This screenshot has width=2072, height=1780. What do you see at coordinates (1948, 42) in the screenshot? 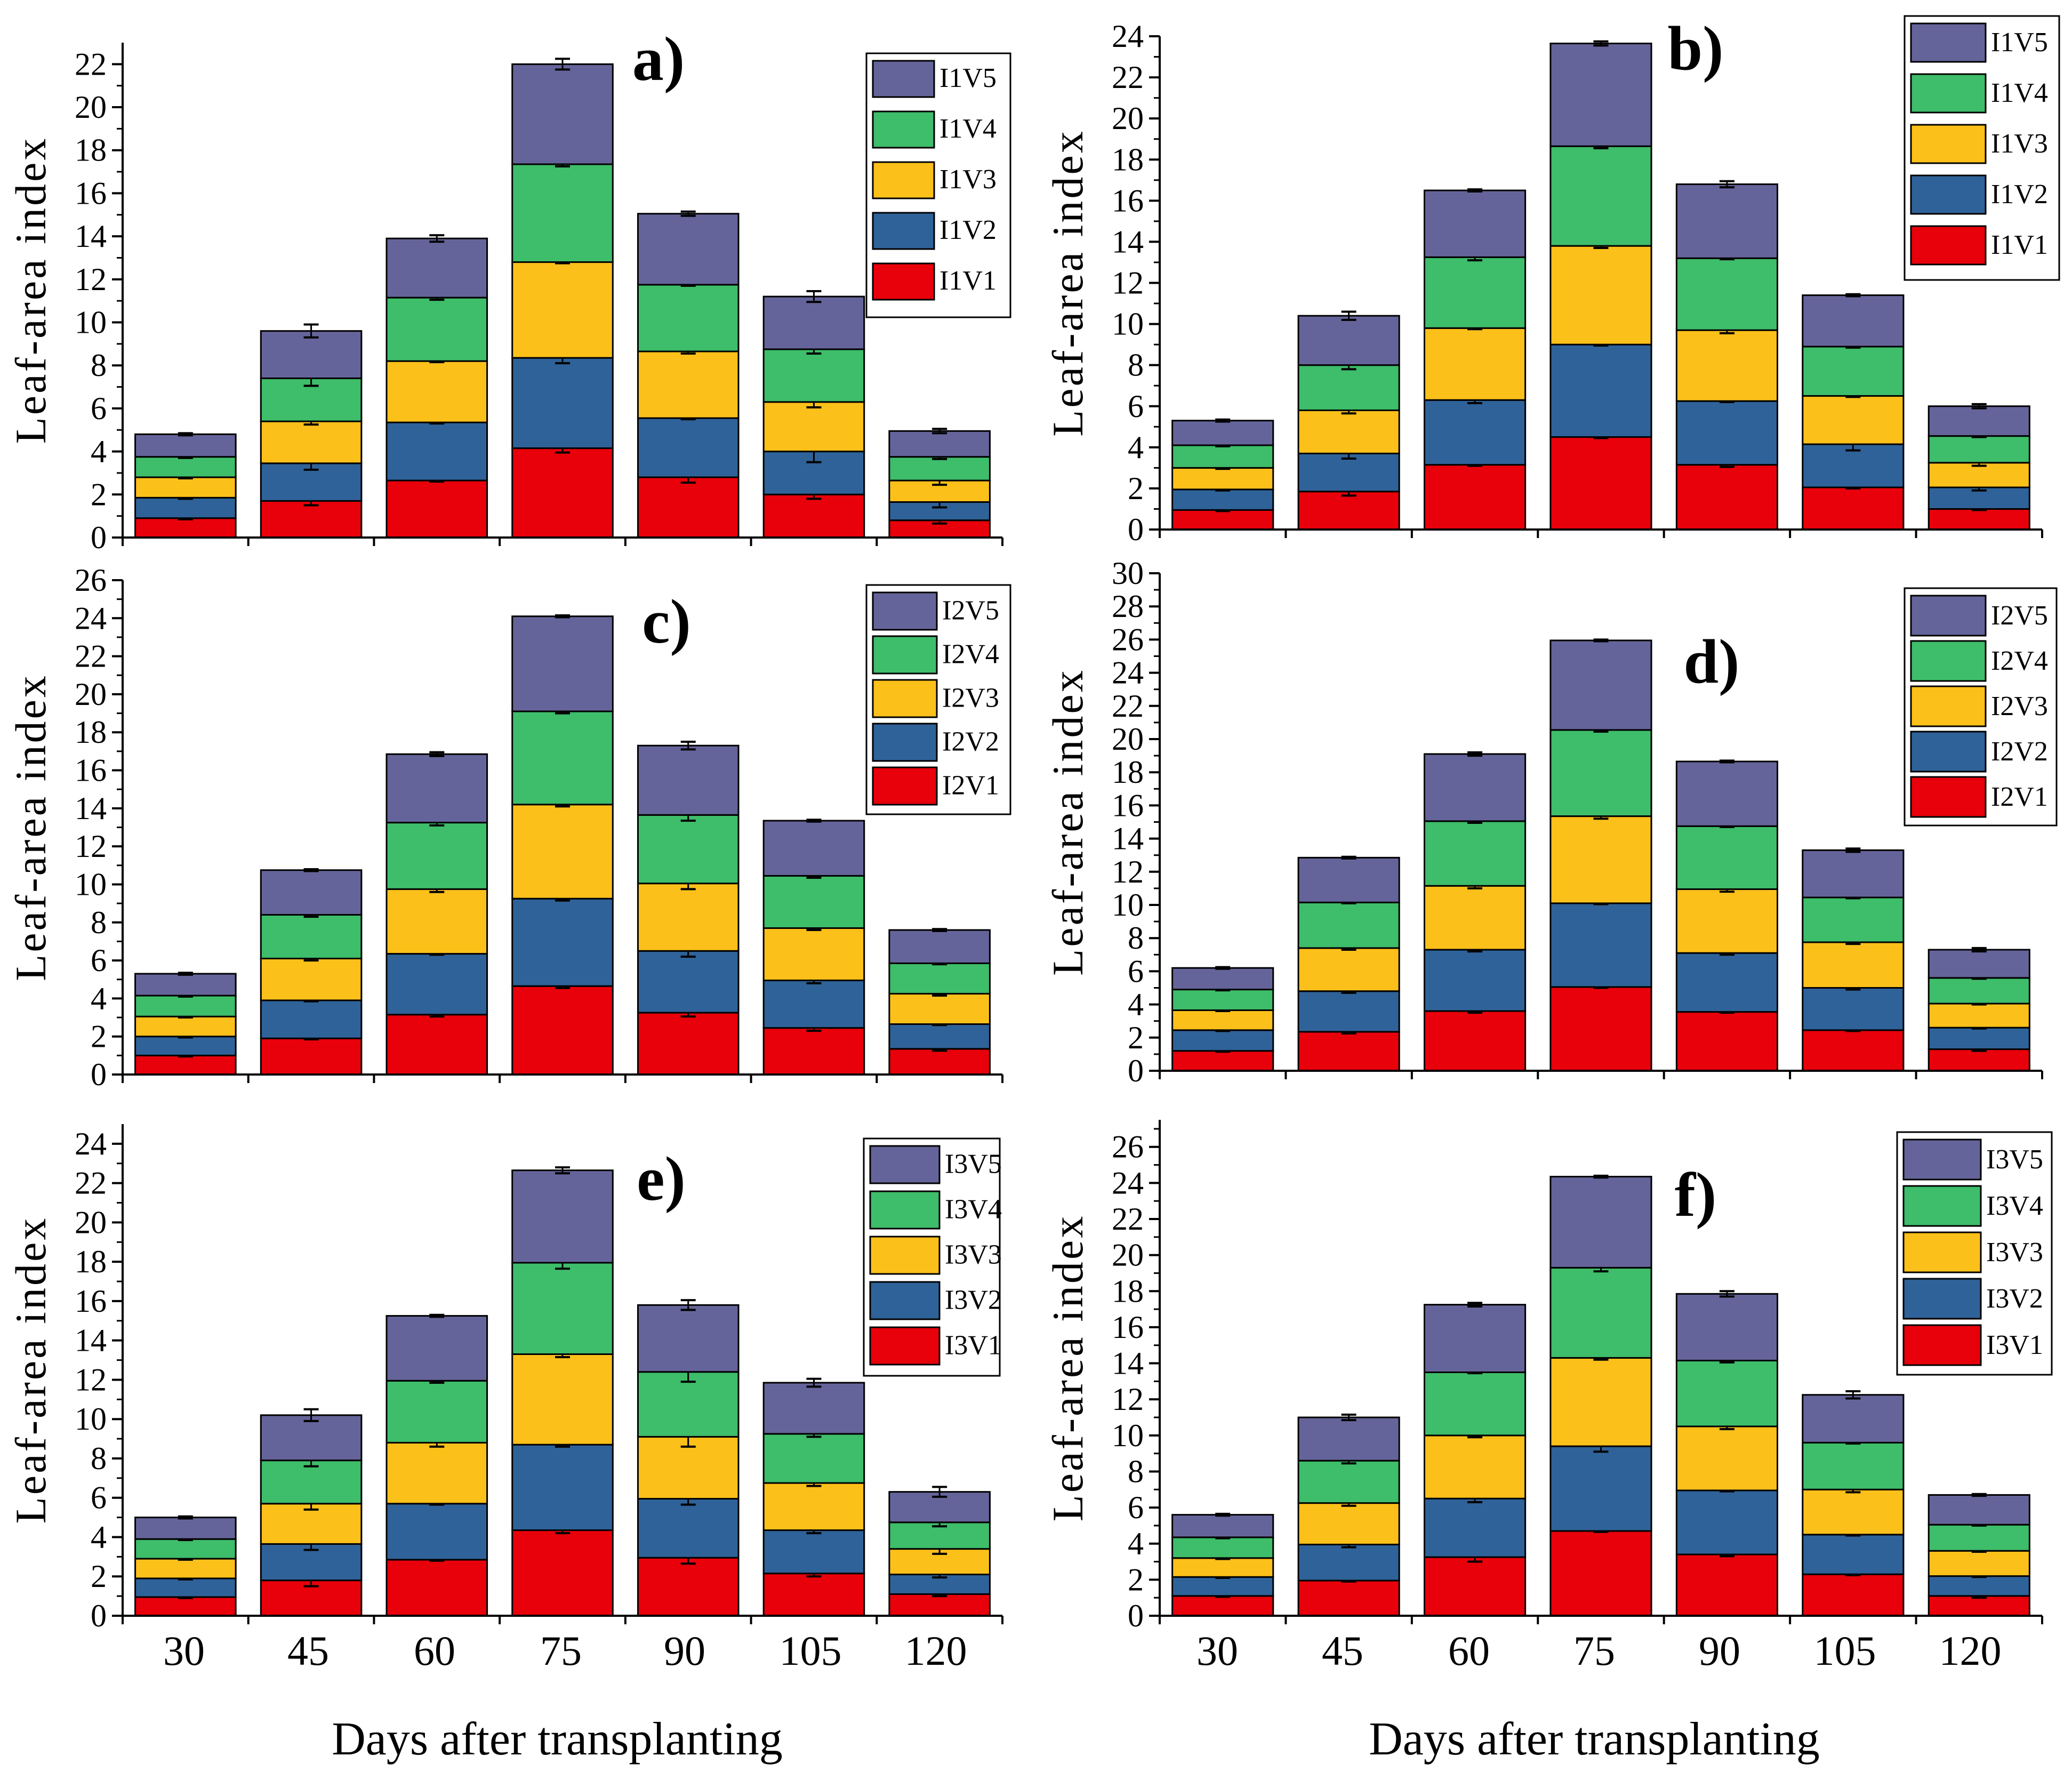
I see `legend-swatch-I1V5` at bounding box center [1948, 42].